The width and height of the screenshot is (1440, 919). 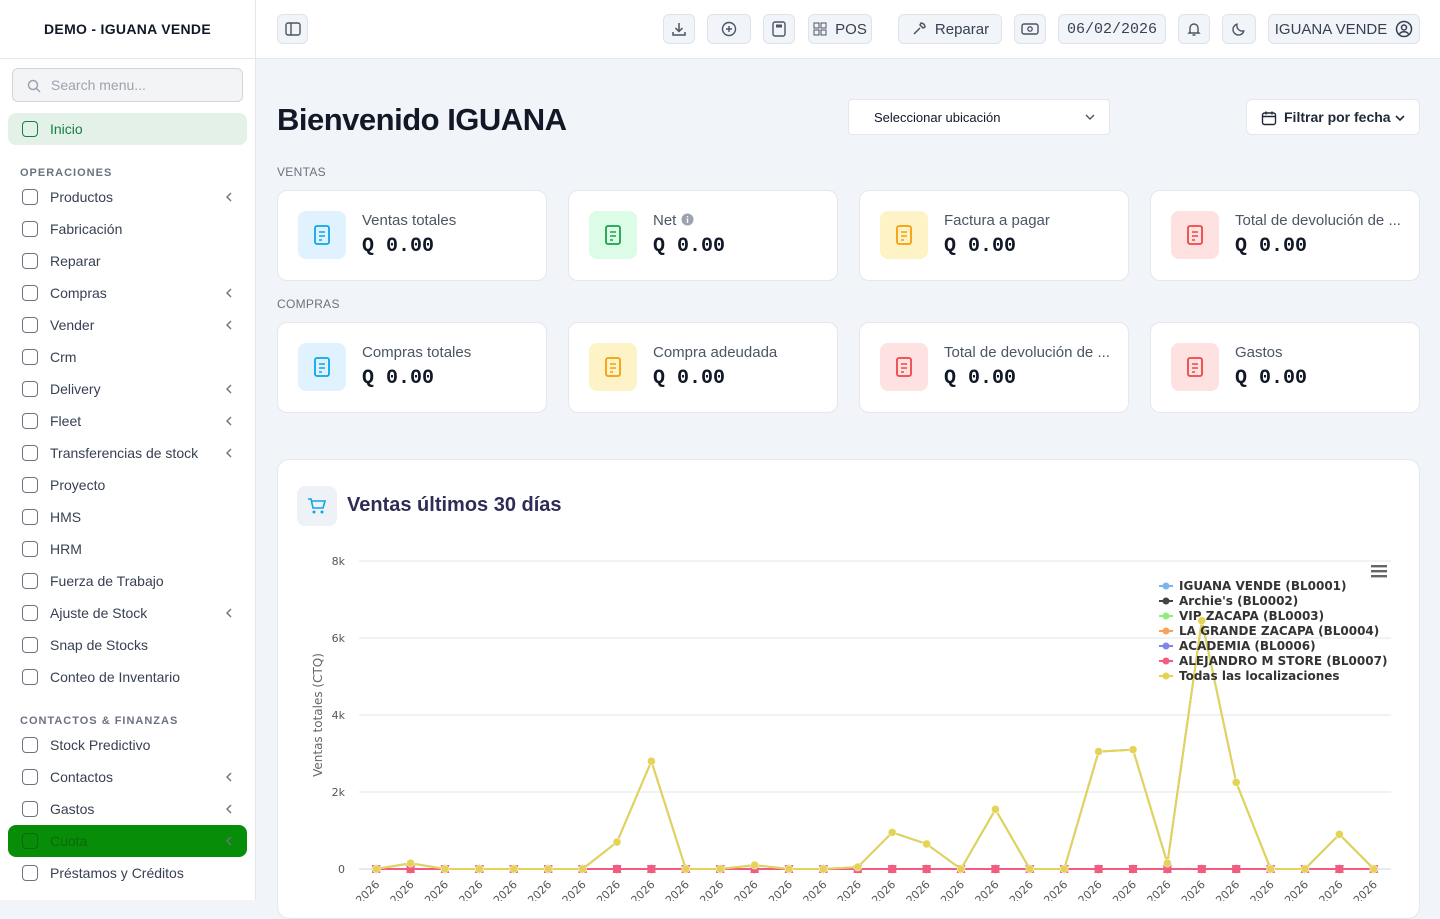 What do you see at coordinates (127, 841) in the screenshot?
I see `menu-item: Cuota` at bounding box center [127, 841].